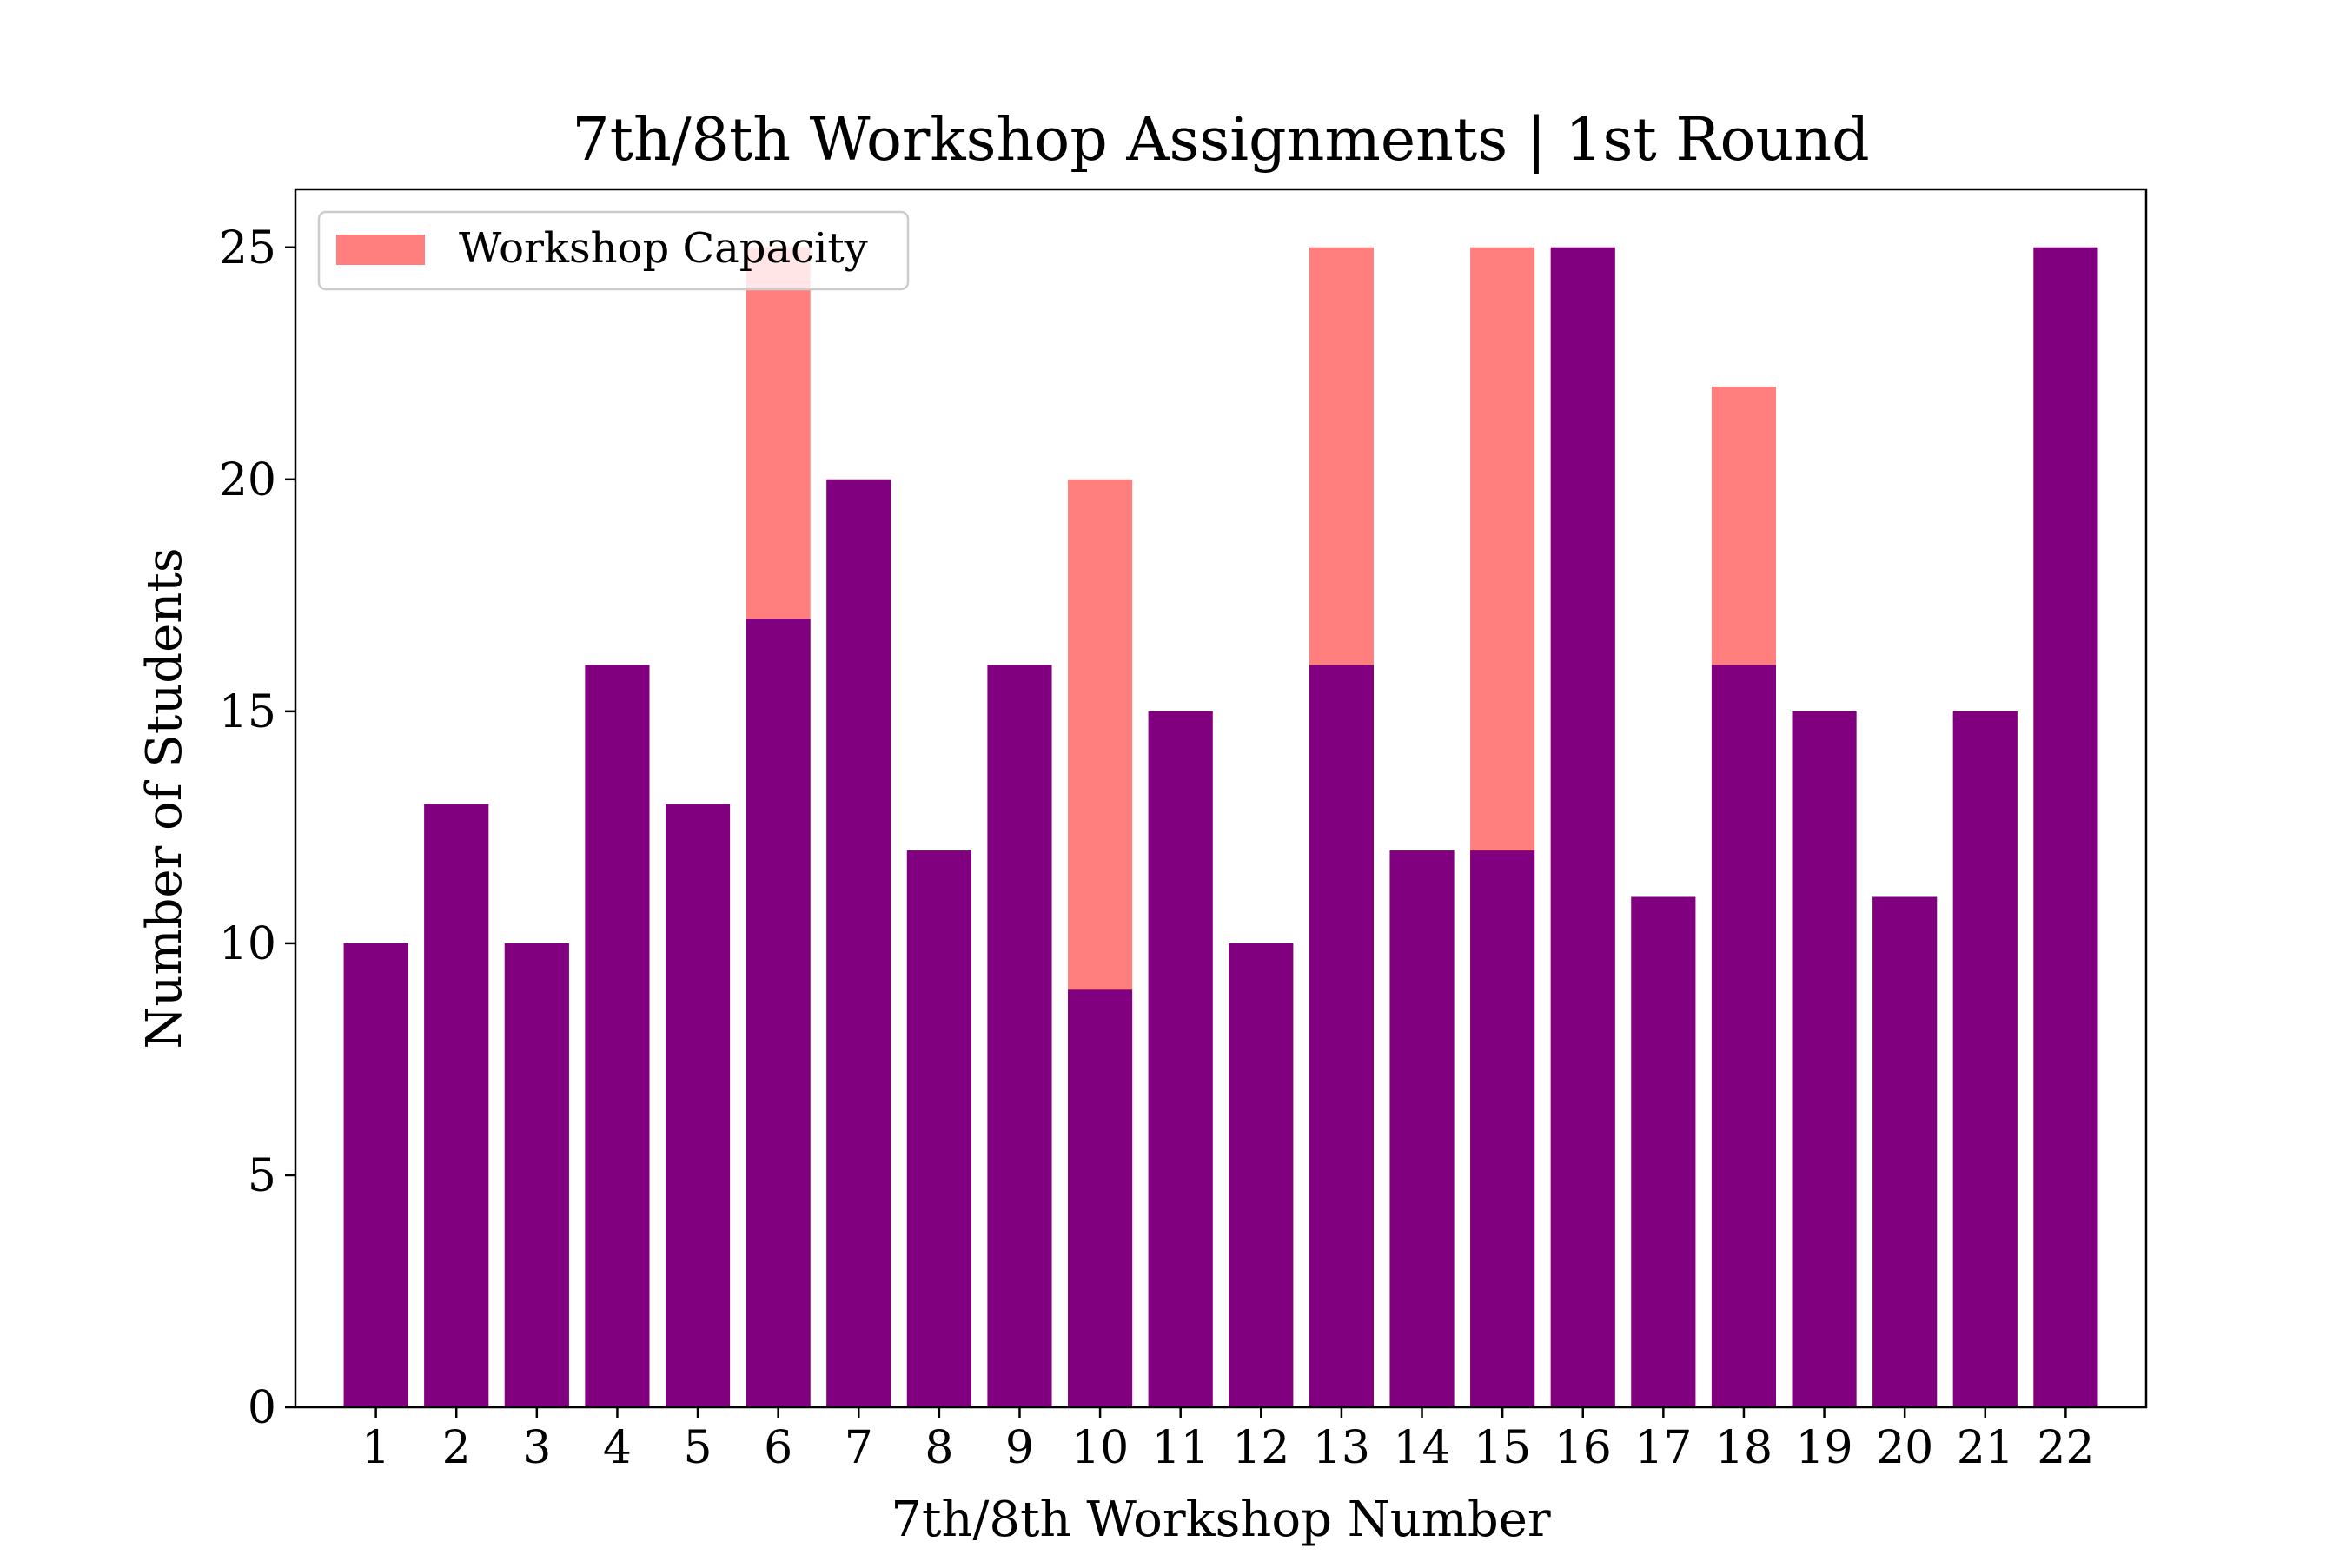 This screenshot has height=1568, width=2346. I want to click on x-axis-label: 7th/8th Workshop Number, so click(1221, 1520).